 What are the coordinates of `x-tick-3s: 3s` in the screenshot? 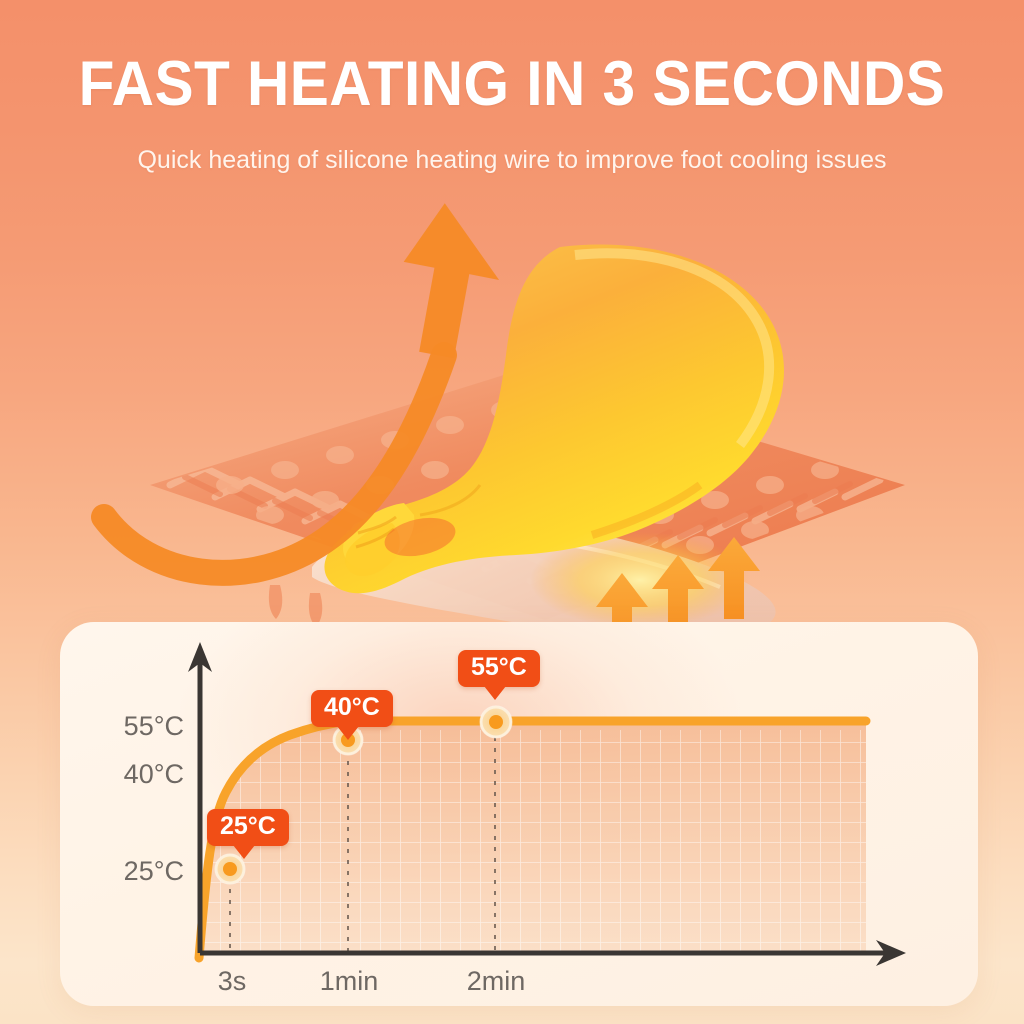 It's located at (232, 981).